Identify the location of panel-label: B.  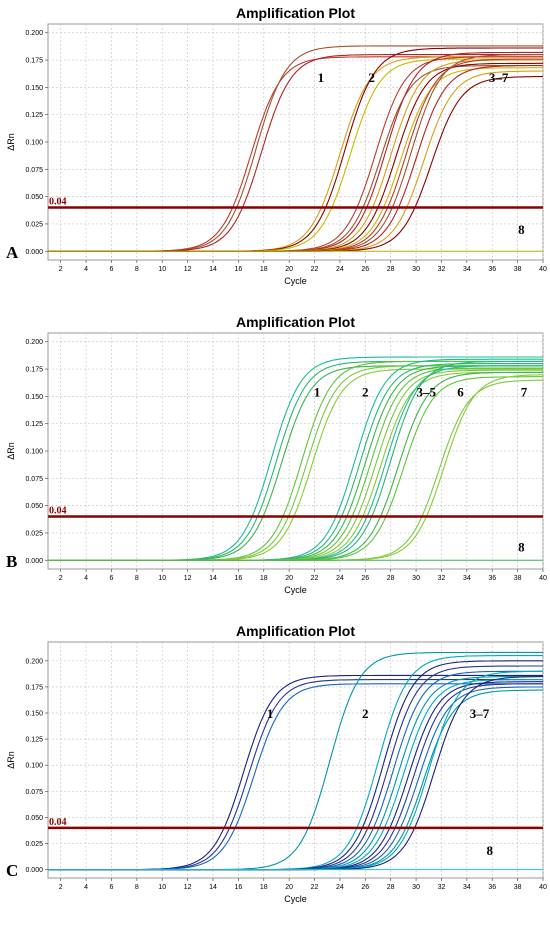
(11, 561).